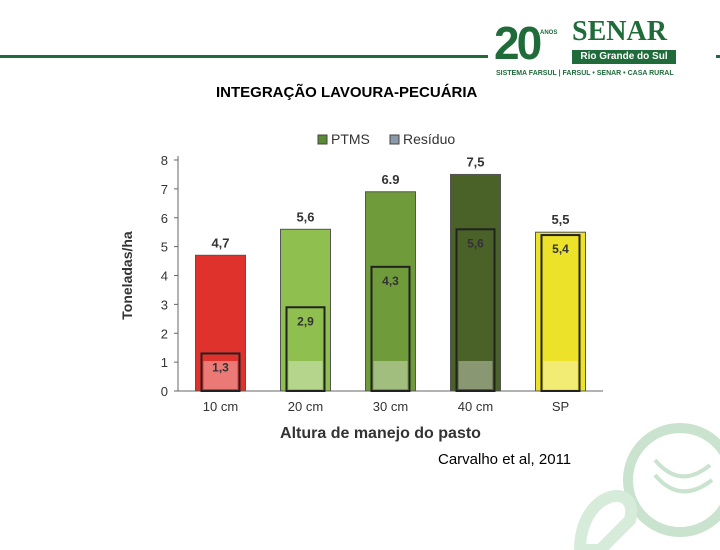  Describe the element at coordinates (560, 249) in the screenshot. I see `residuo-value-label: 5,4` at that location.